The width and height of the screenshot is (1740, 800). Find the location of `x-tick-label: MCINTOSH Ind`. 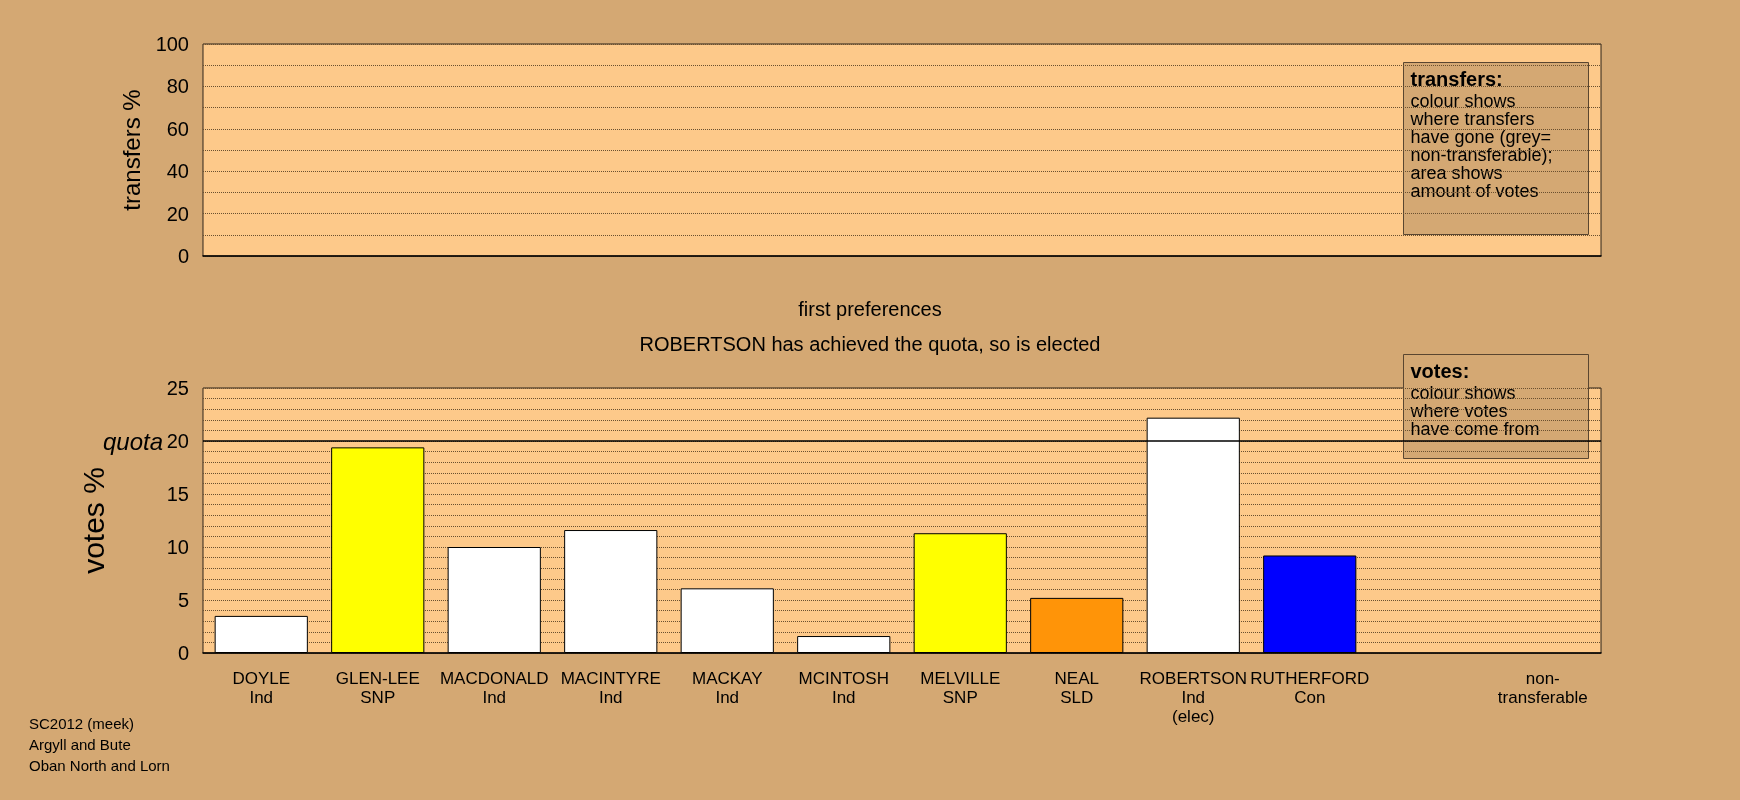

x-tick-label: MCINTOSH Ind is located at coordinates (843, 688).